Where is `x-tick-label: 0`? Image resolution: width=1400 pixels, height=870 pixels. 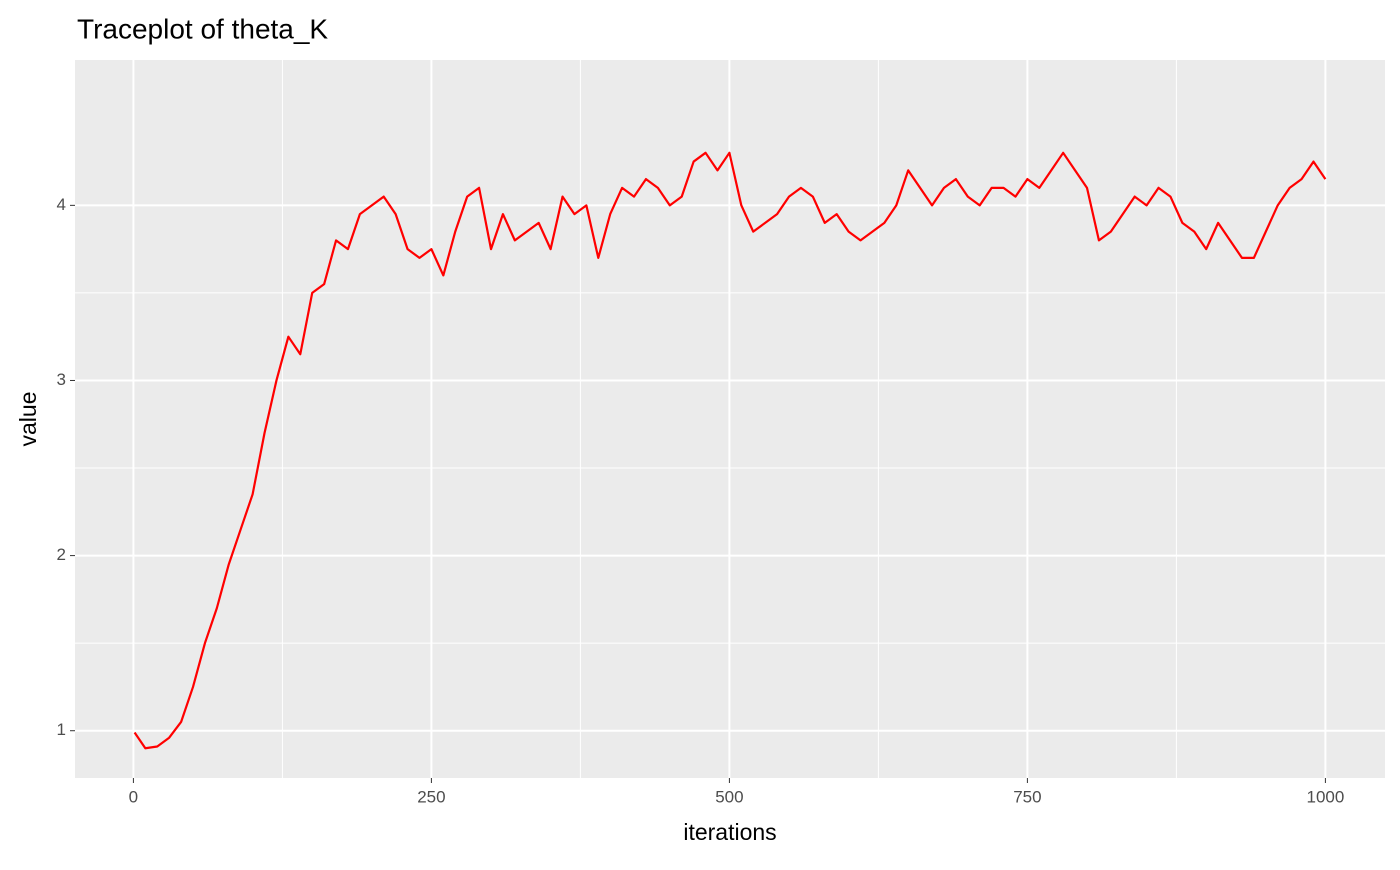 x-tick-label: 0 is located at coordinates (133, 796).